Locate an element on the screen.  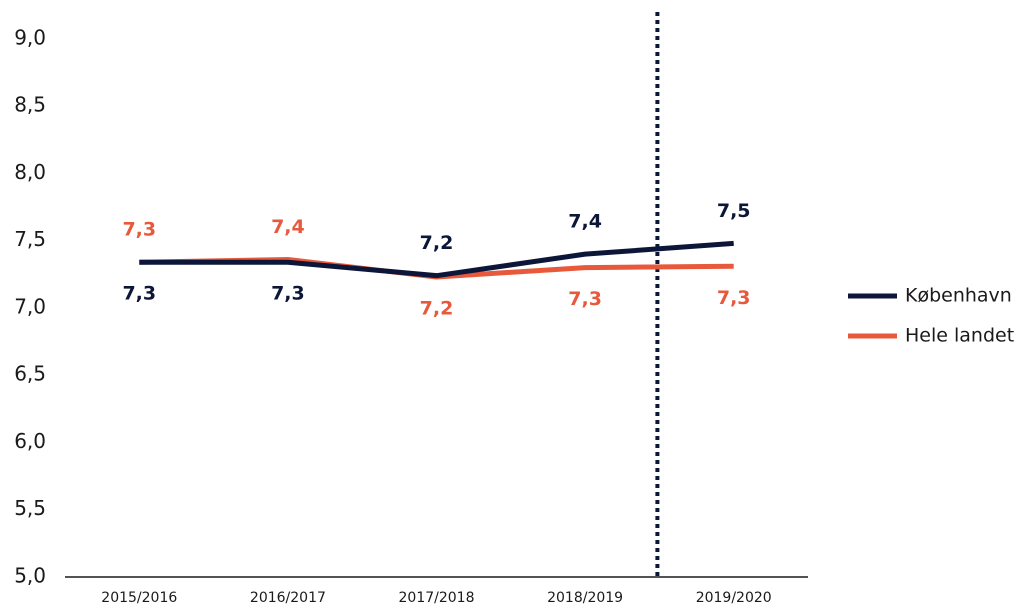
data-label: 7,5 is located at coordinates (734, 211).